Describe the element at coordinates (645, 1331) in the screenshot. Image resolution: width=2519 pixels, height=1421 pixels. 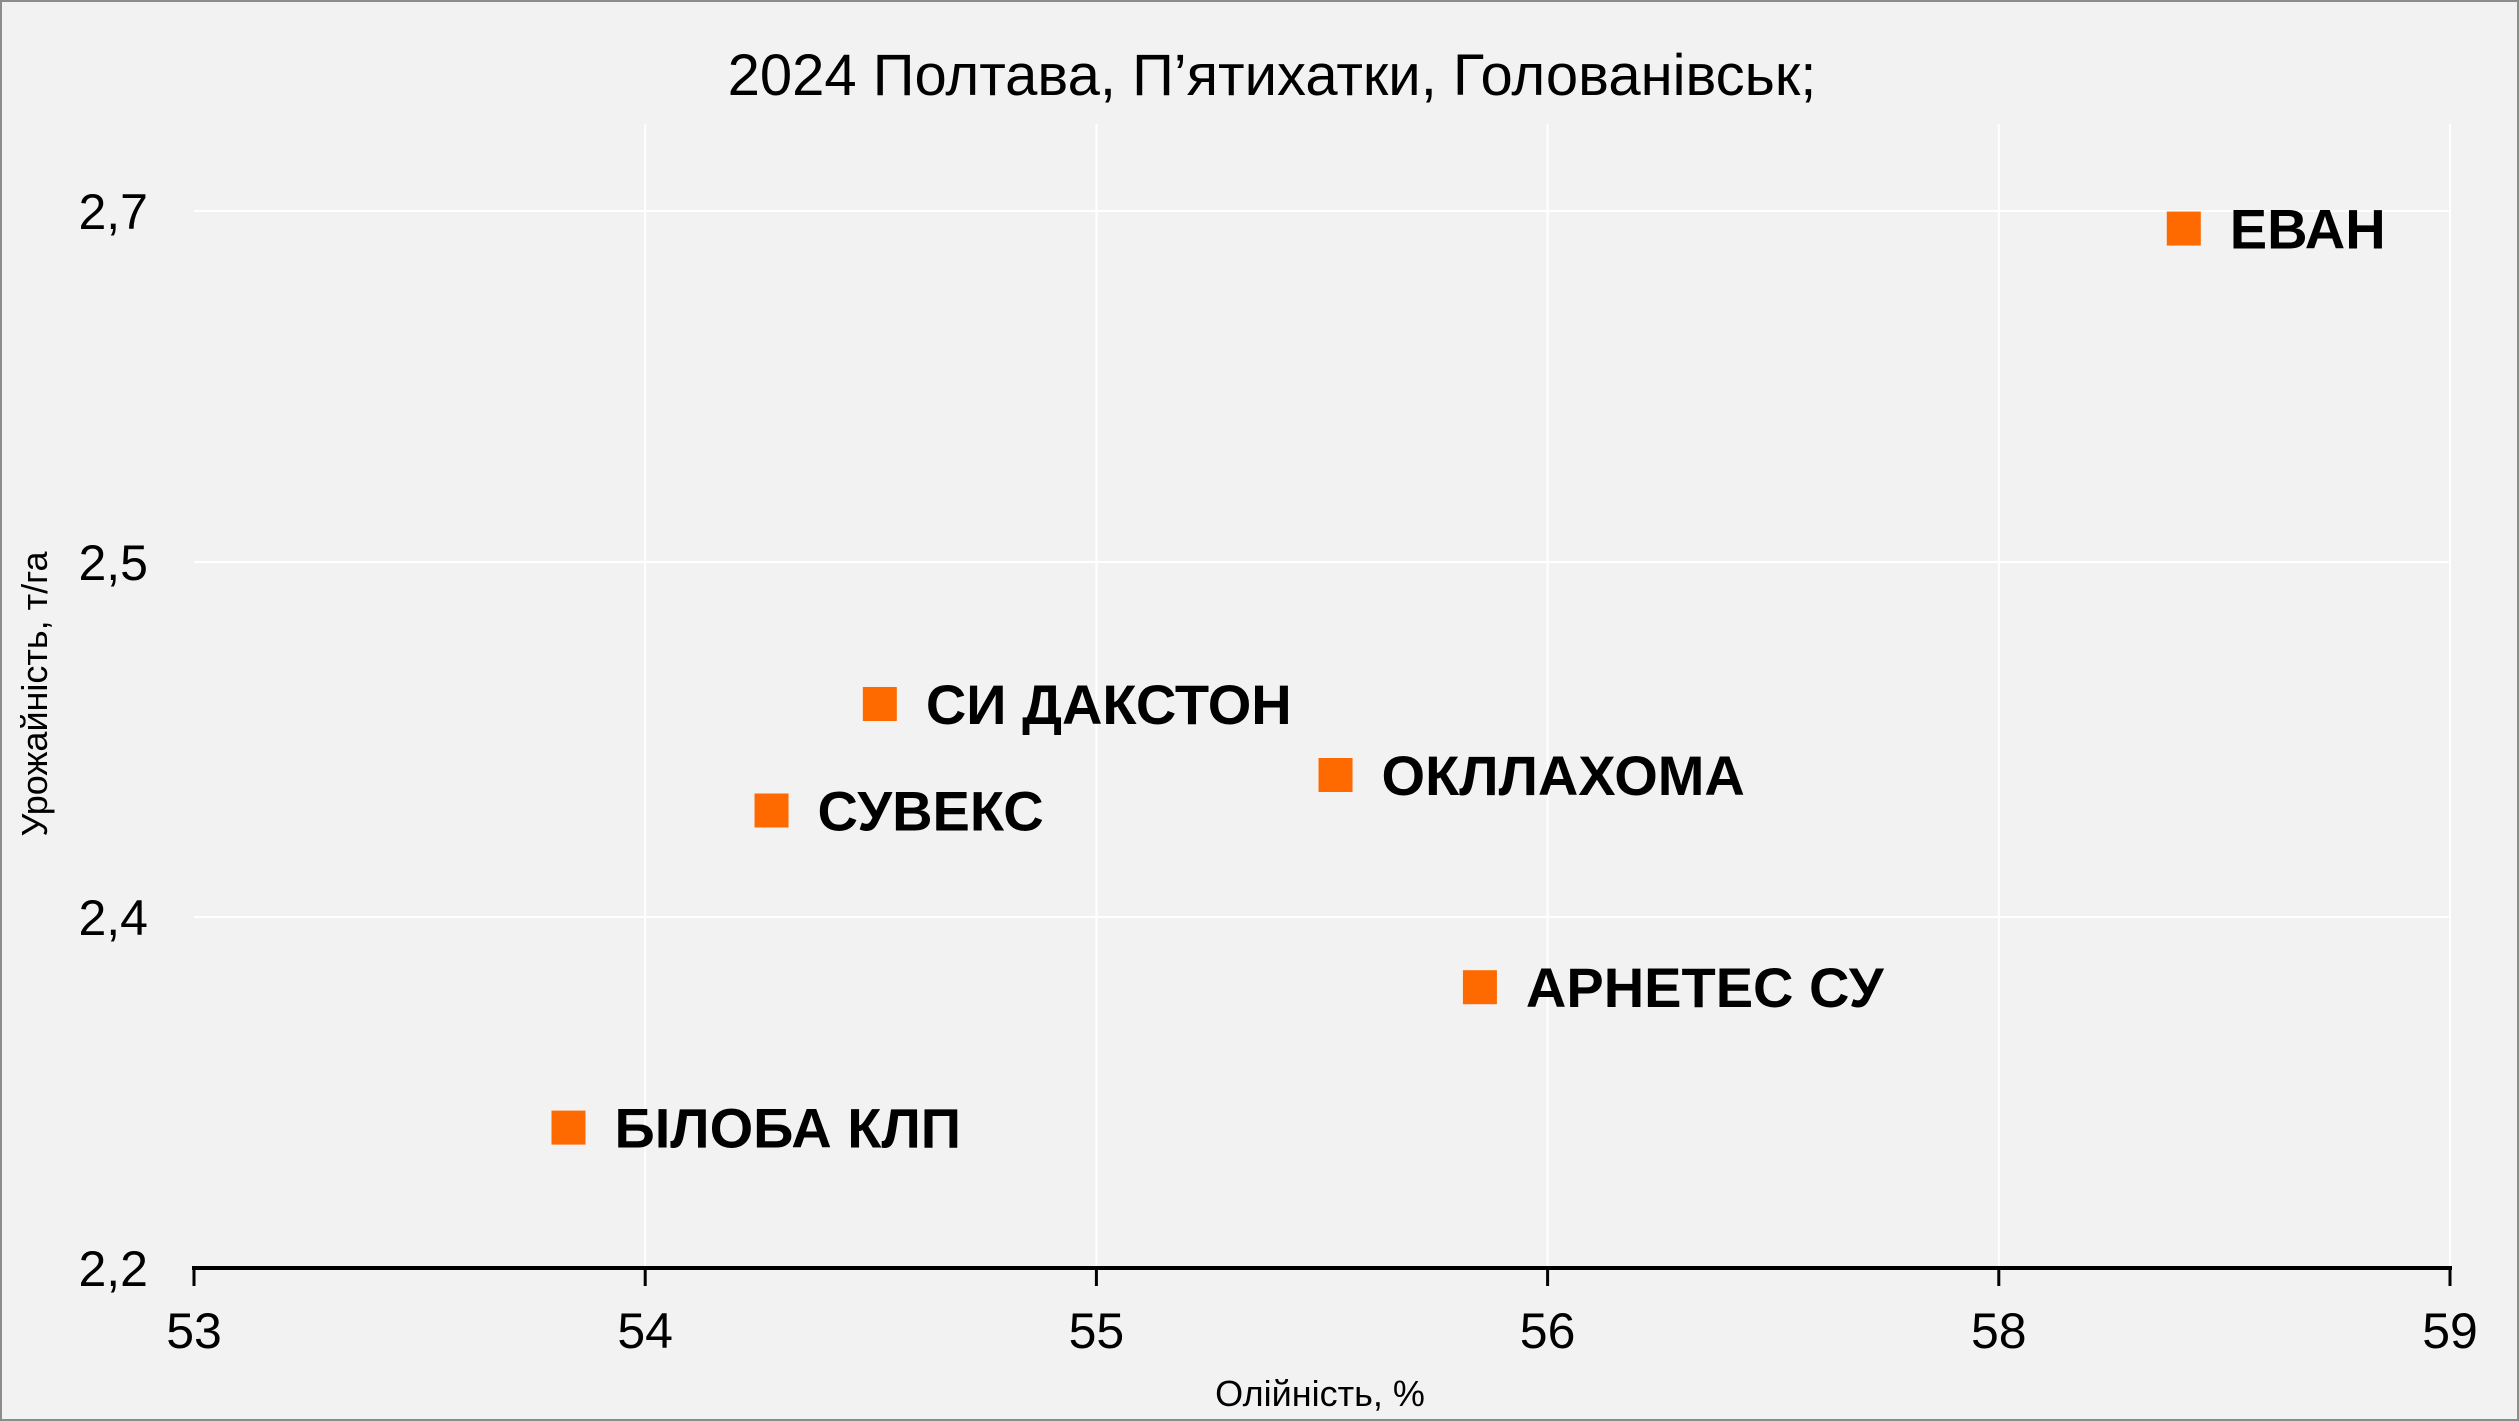
I see `x-tick-label: 54` at that location.